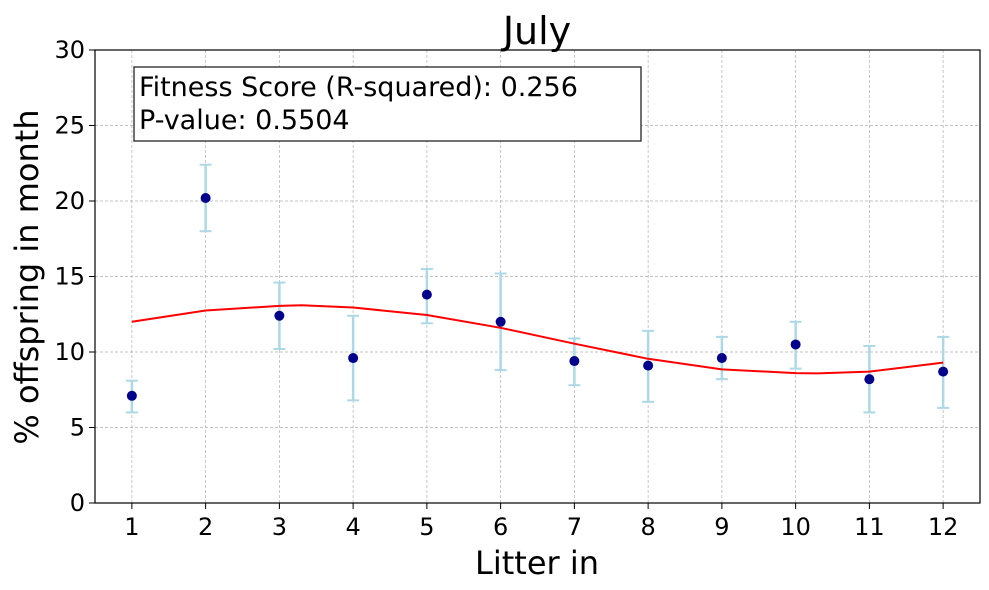 The image size is (989, 590). Describe the element at coordinates (536, 31) in the screenshot. I see `chart-title: July` at that location.